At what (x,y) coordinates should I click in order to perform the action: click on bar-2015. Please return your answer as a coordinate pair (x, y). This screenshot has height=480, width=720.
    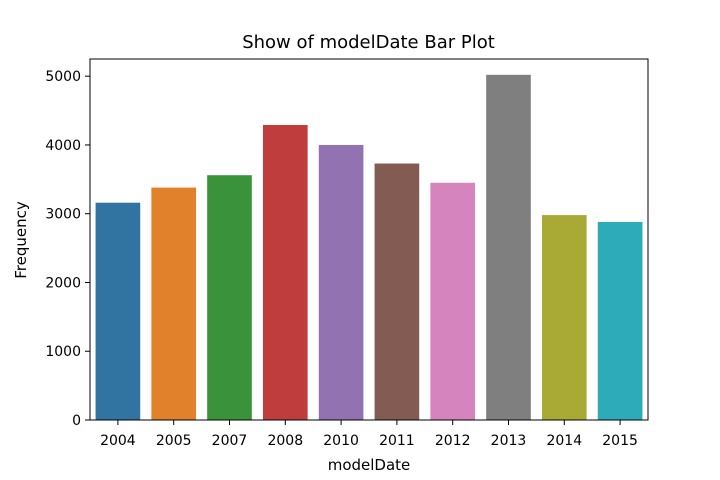
    Looking at the image, I should click on (620, 320).